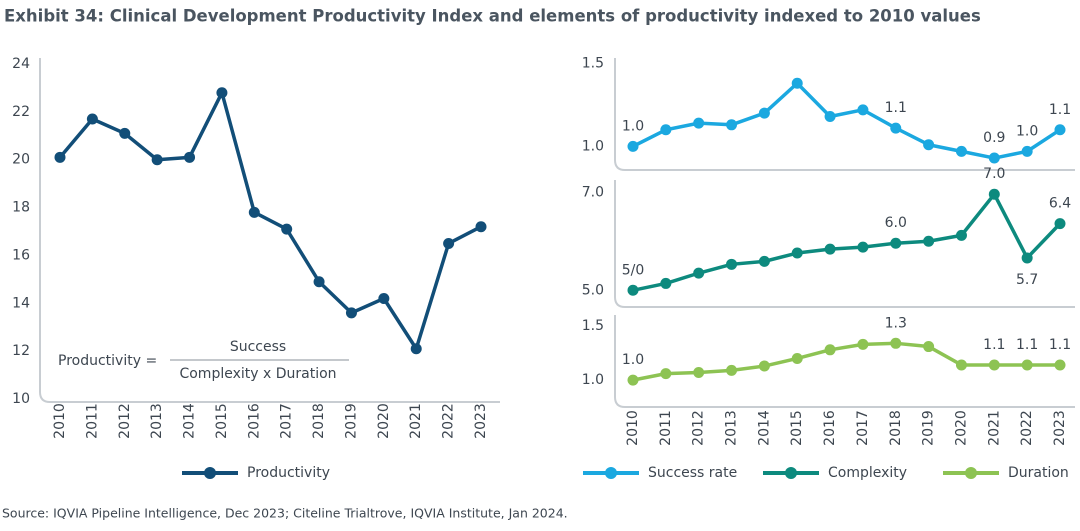  I want to click on y-tick-label: 20, so click(21, 160).